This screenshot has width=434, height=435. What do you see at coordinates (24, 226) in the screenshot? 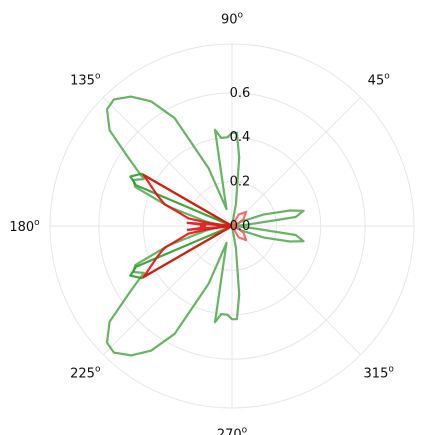
I see `angle-tick-label: 180o` at bounding box center [24, 226].